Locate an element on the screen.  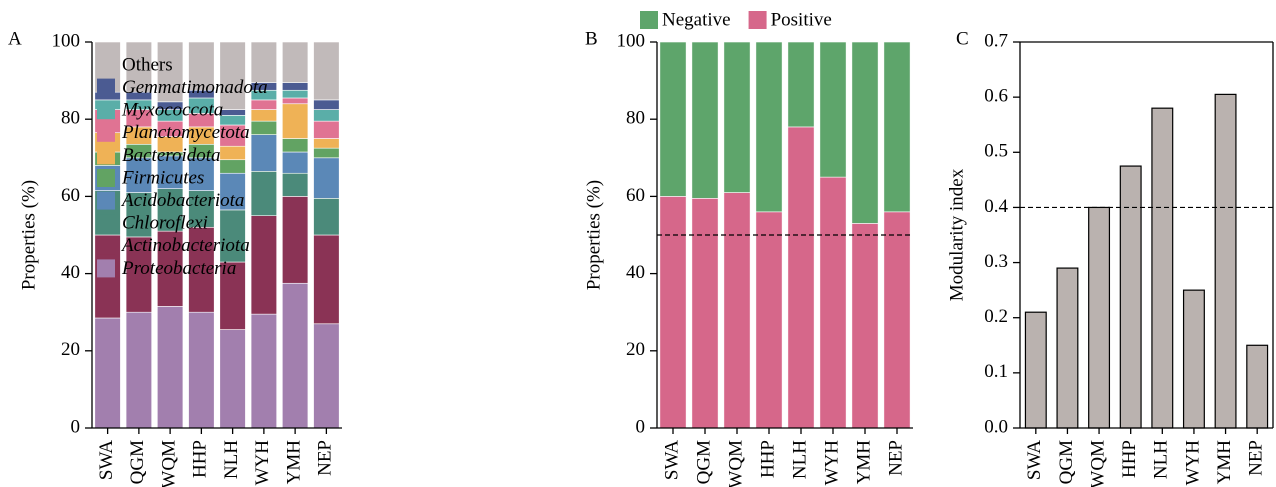
y-tick-label: 0.4 is located at coordinates (996, 206).